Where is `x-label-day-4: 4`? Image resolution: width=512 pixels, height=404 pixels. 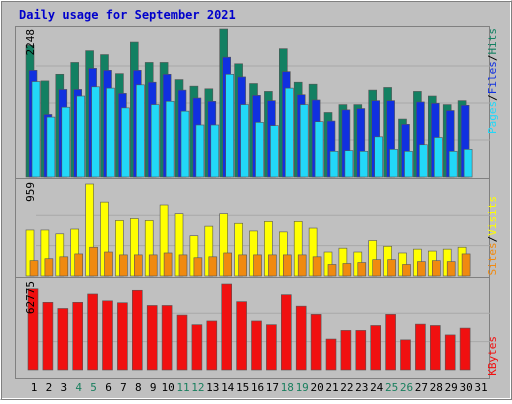
x-label-day-4: 4 is located at coordinates (78, 387).